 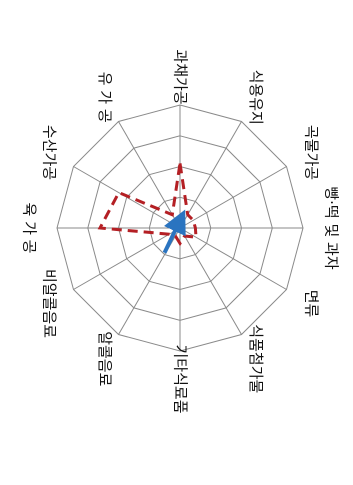 I want to click on category-label: 비알콜음료, so click(x=50, y=303).